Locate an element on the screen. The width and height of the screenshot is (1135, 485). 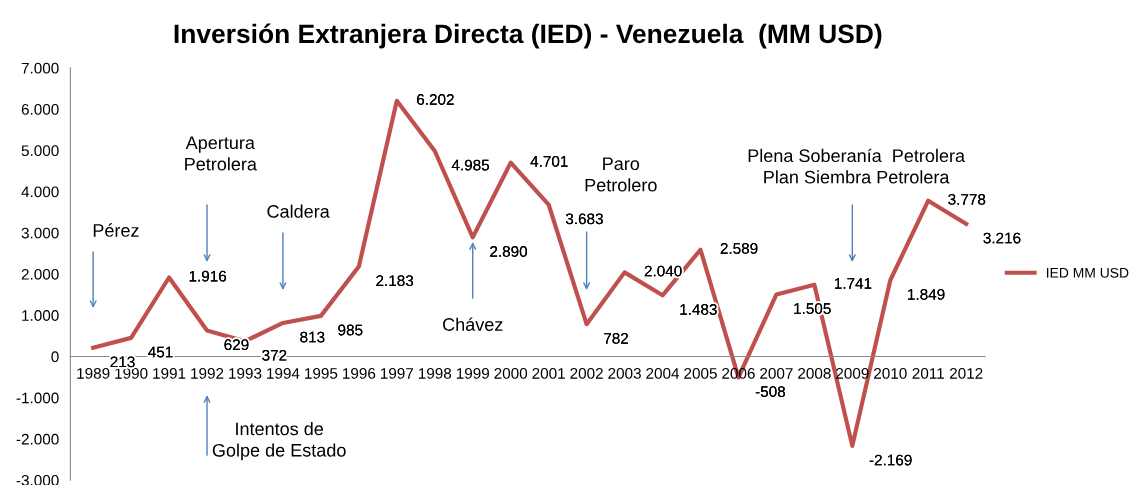
x-tick-label: 2011 is located at coordinates (928, 373).